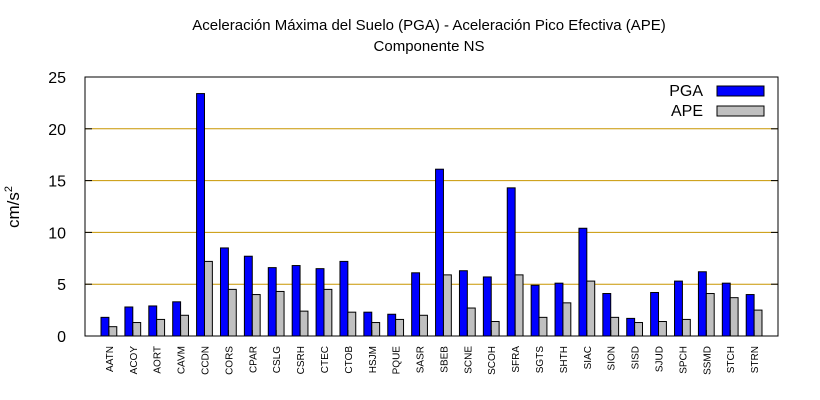 The width and height of the screenshot is (820, 400). What do you see at coordinates (325, 359) in the screenshot?
I see `x-category-label: CTEC` at bounding box center [325, 359].